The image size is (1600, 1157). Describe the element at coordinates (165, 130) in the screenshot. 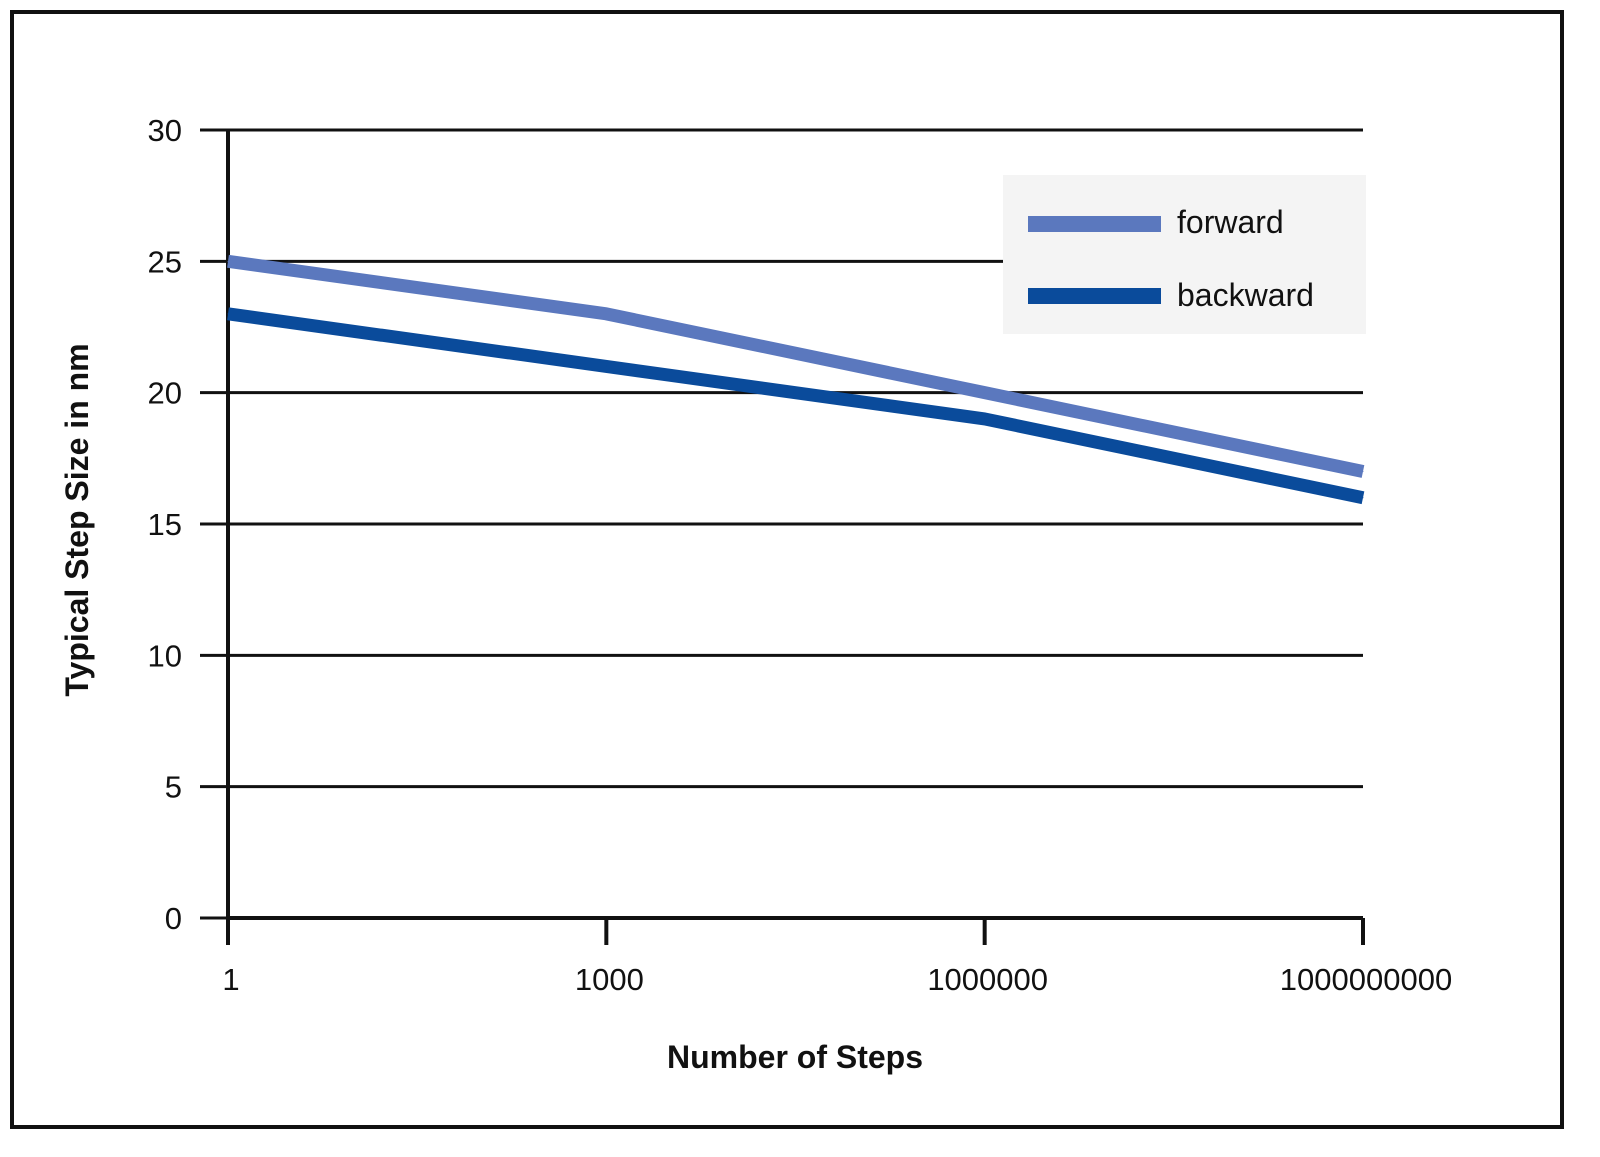

I see `y-tick-label: 30` at that location.